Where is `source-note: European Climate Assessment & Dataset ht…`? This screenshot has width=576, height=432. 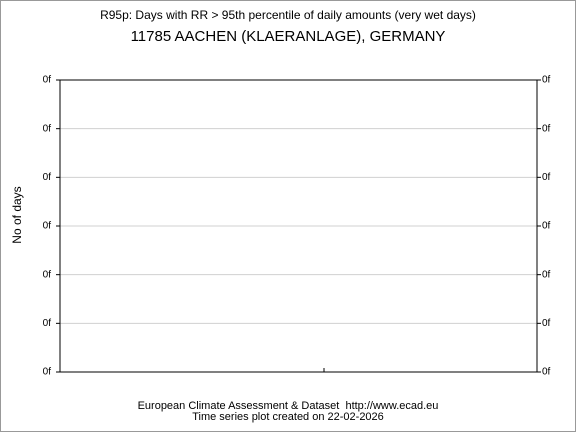
source-note: European Climate Assessment & Dataset ht… is located at coordinates (288, 406).